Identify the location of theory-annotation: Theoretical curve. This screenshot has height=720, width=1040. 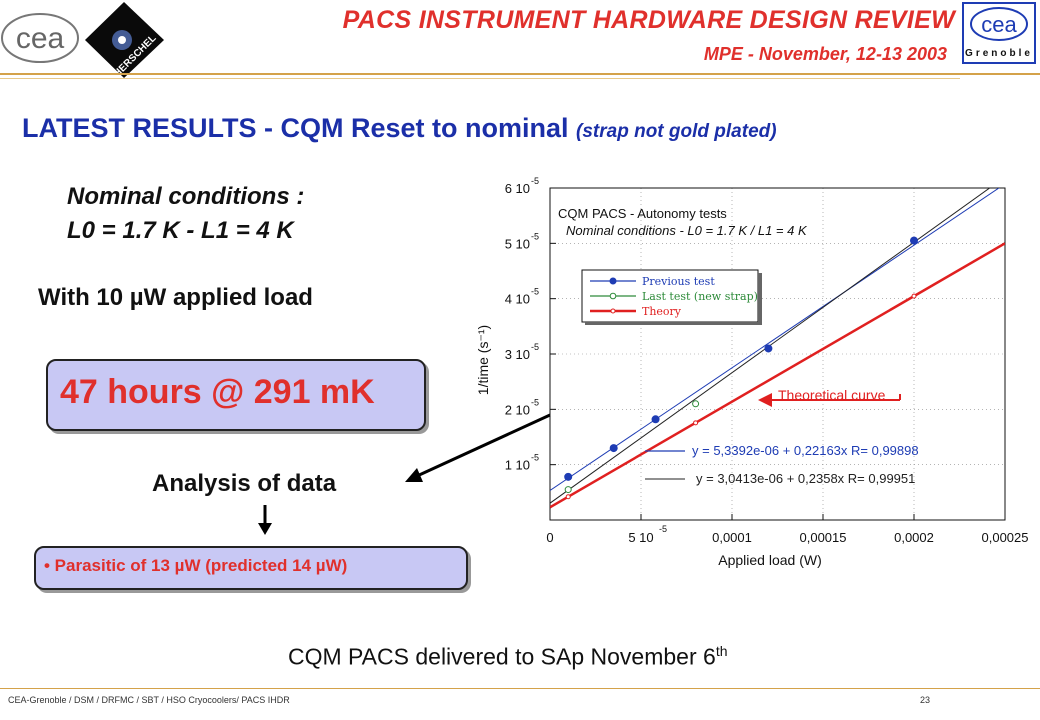
(829, 397).